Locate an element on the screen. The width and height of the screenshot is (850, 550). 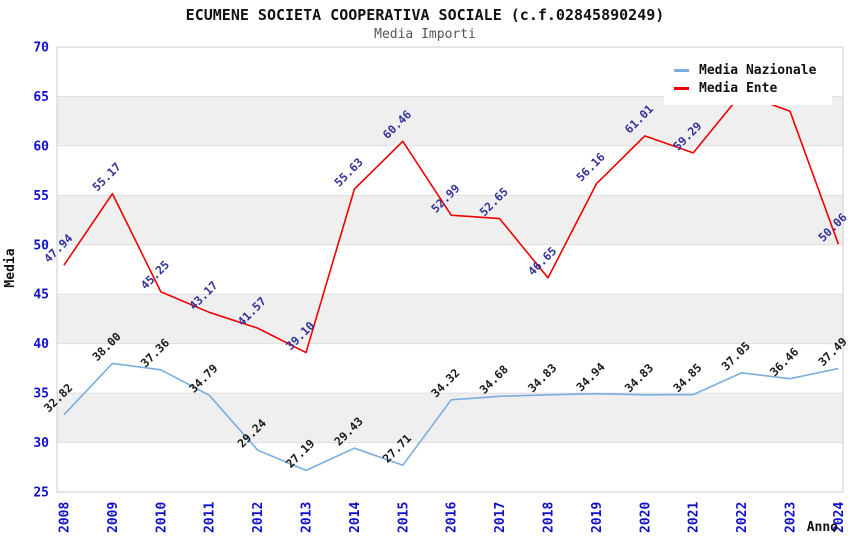
data-label: 55.17 is located at coordinates (106, 177).